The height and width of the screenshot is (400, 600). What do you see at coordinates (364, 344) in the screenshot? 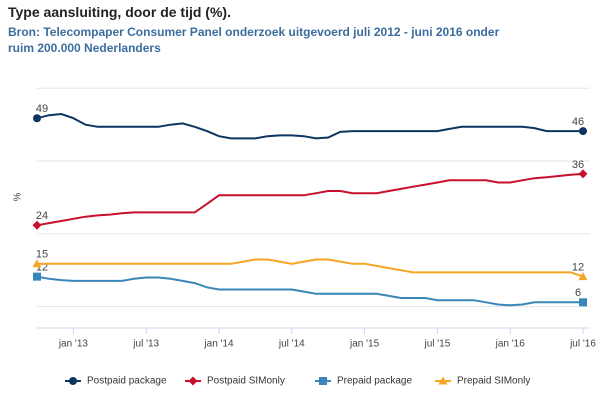
I see `x-tick-label: jan '15` at bounding box center [364, 344].